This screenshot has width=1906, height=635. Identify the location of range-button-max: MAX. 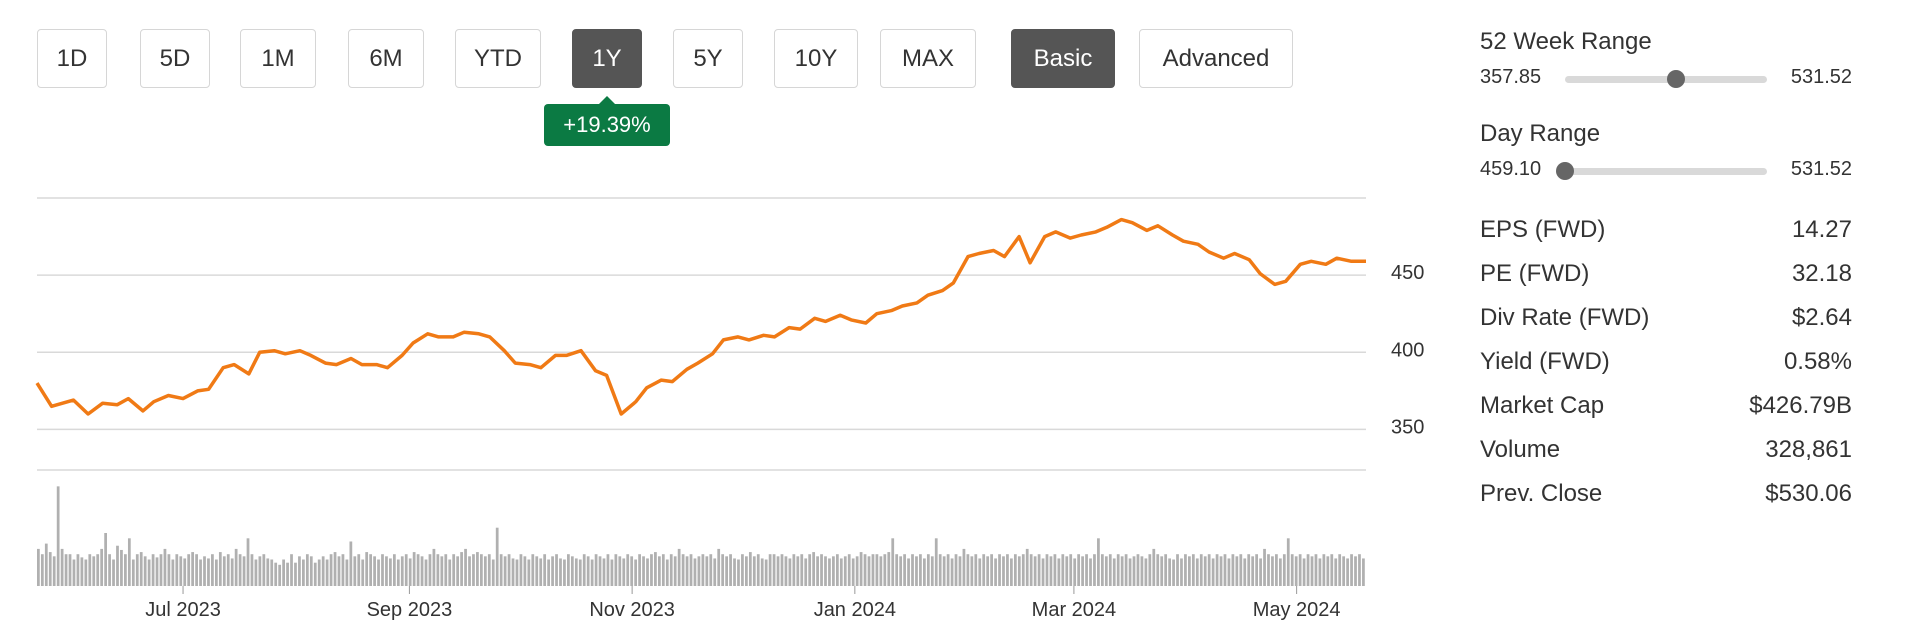
(928, 58).